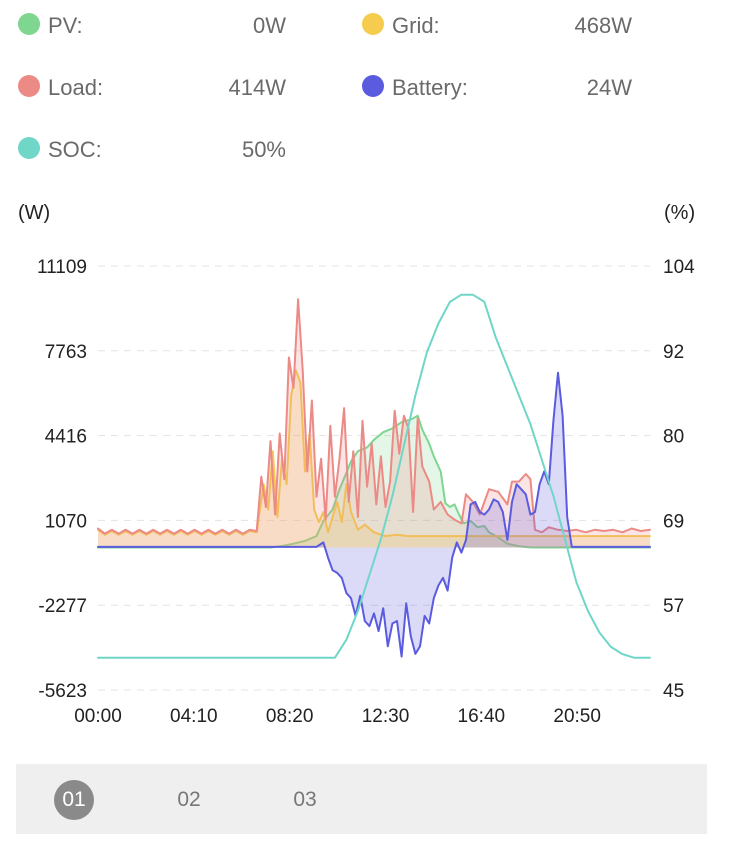  Describe the element at coordinates (29, 148) in the screenshot. I see `legend-dot-soc` at that location.